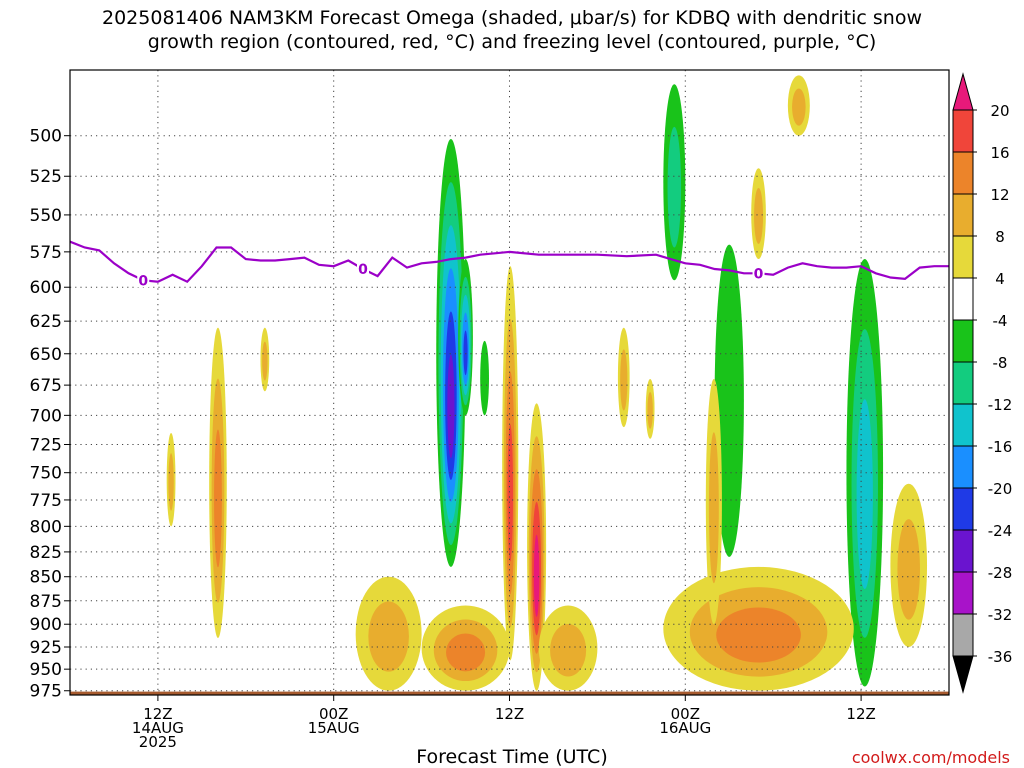 The width and height of the screenshot is (1024, 768). Describe the element at coordinates (46, 355) in the screenshot. I see `y-tick-label: 650` at that location.